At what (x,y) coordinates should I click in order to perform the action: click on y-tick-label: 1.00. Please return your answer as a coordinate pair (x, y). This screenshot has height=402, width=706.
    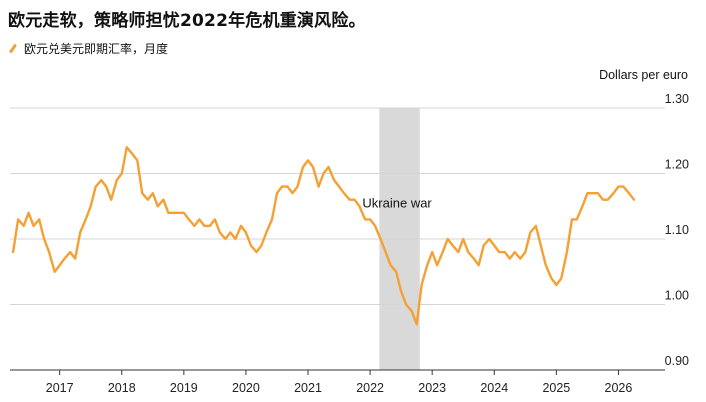
    Looking at the image, I should click on (677, 296).